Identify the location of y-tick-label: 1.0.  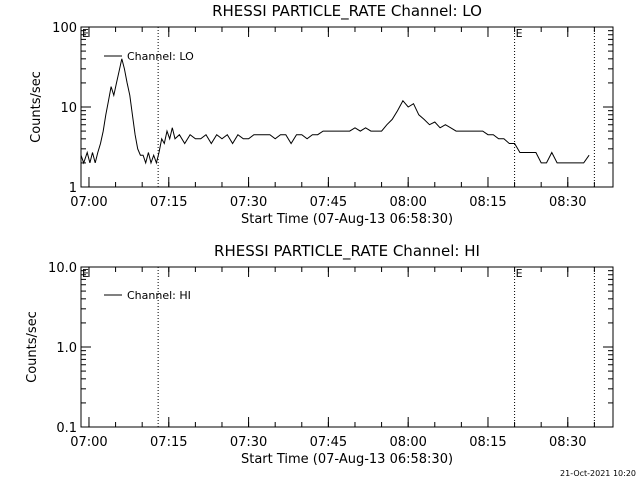
(66, 348).